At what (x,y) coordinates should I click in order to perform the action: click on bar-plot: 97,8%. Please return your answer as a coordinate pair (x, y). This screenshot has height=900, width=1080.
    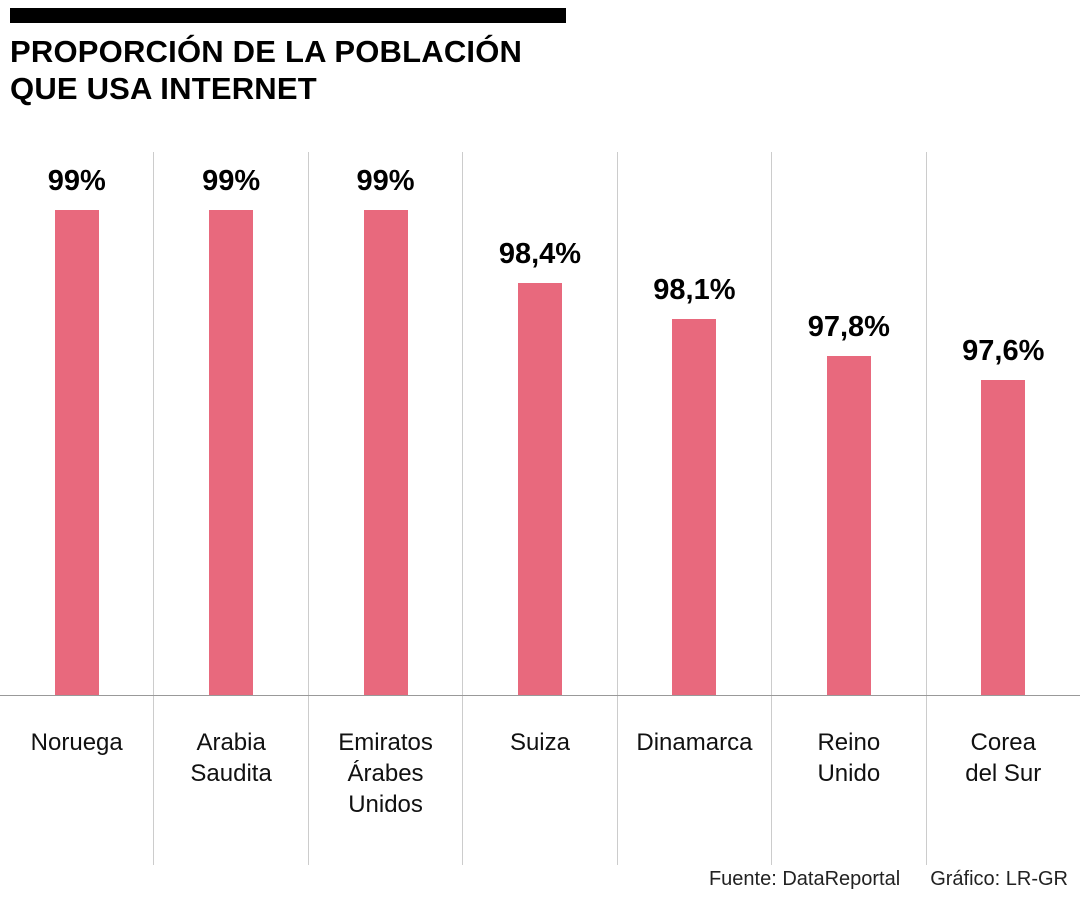
    Looking at the image, I should click on (848, 423).